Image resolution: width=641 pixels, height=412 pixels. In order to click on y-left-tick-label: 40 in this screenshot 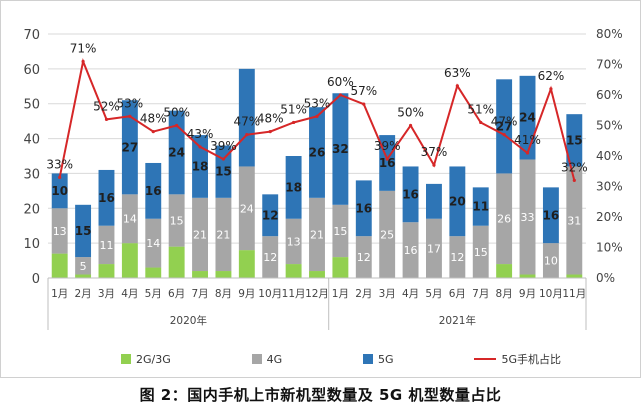, I will do `click(31, 140)`.